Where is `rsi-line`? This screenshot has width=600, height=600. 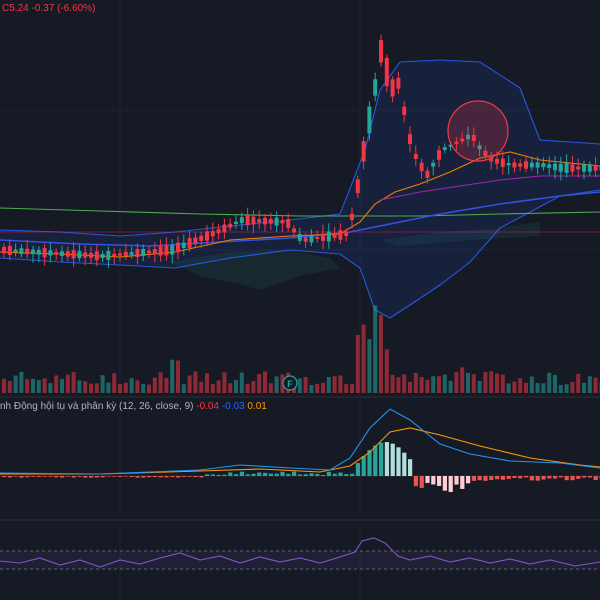 rsi-line is located at coordinates (300, 552).